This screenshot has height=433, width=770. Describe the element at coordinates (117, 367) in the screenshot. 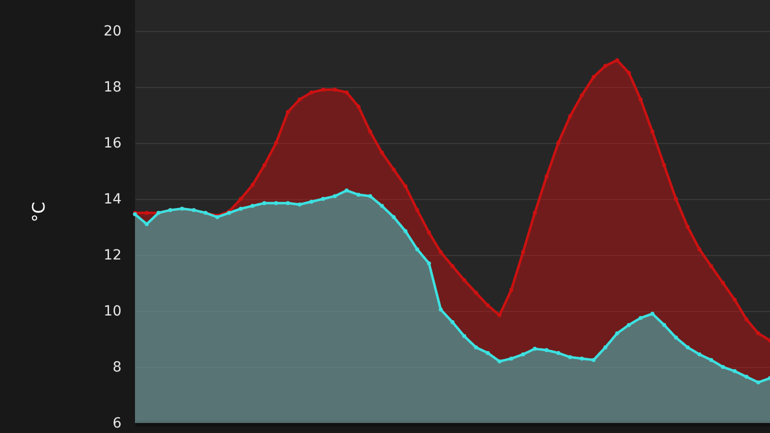

I see `y-tick-label: 8` at that location.